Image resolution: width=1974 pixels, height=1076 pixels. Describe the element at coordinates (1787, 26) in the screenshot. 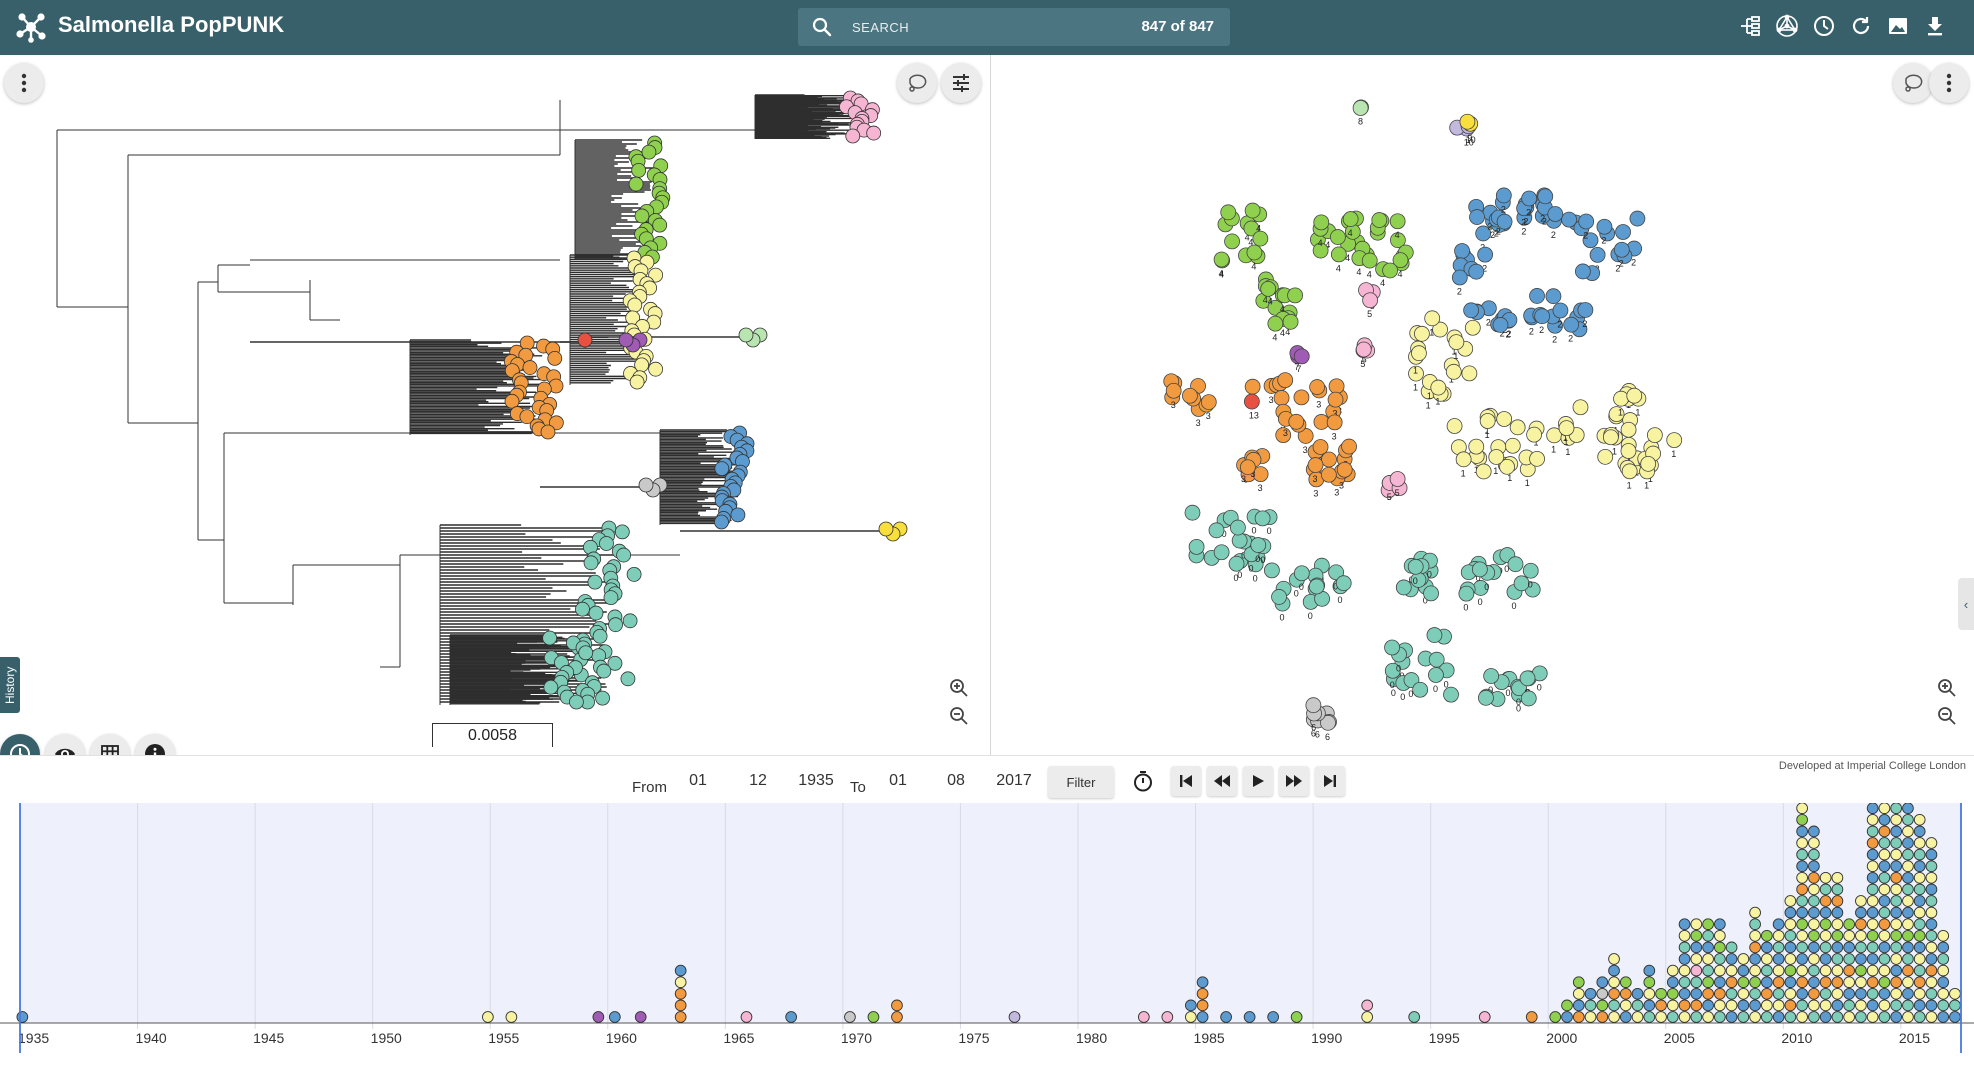

I see `network-view-icon` at that location.